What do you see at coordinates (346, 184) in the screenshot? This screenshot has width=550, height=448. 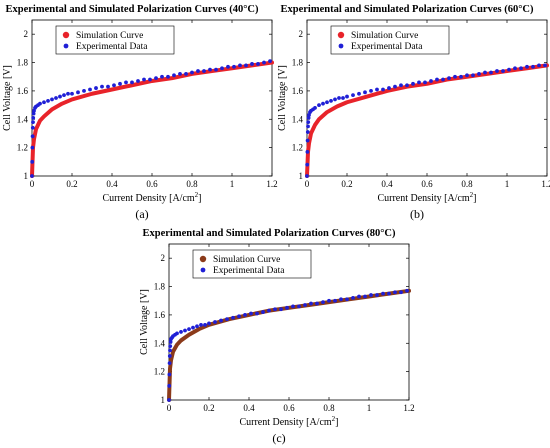 I see `x-tick-label: 0.2` at bounding box center [346, 184].